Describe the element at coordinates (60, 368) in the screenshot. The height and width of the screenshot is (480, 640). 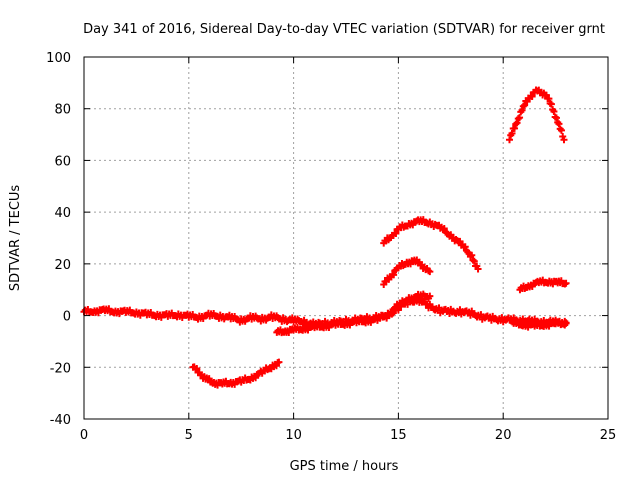
I see `y-tick-label: -20` at that location.